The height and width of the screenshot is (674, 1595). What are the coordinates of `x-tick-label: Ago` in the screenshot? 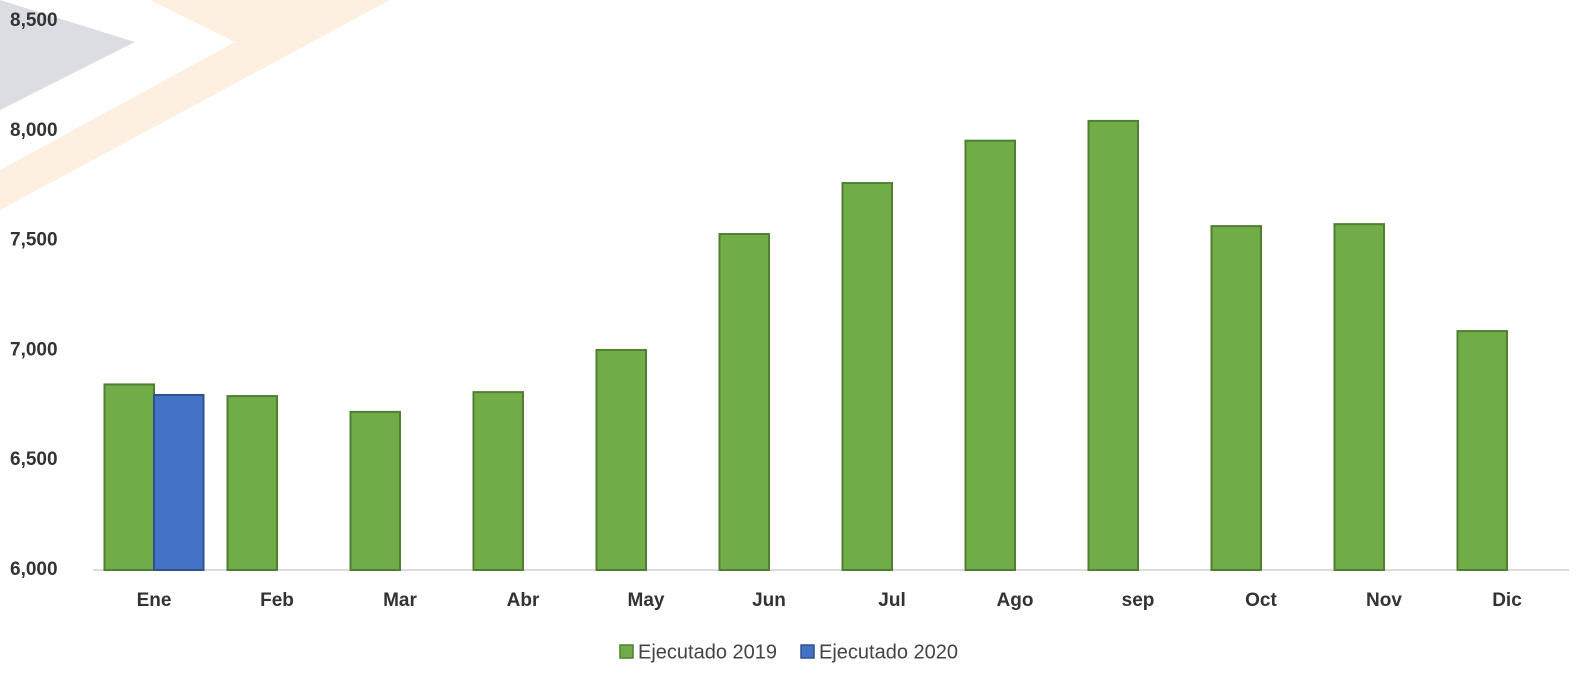 It's located at (1015, 600).